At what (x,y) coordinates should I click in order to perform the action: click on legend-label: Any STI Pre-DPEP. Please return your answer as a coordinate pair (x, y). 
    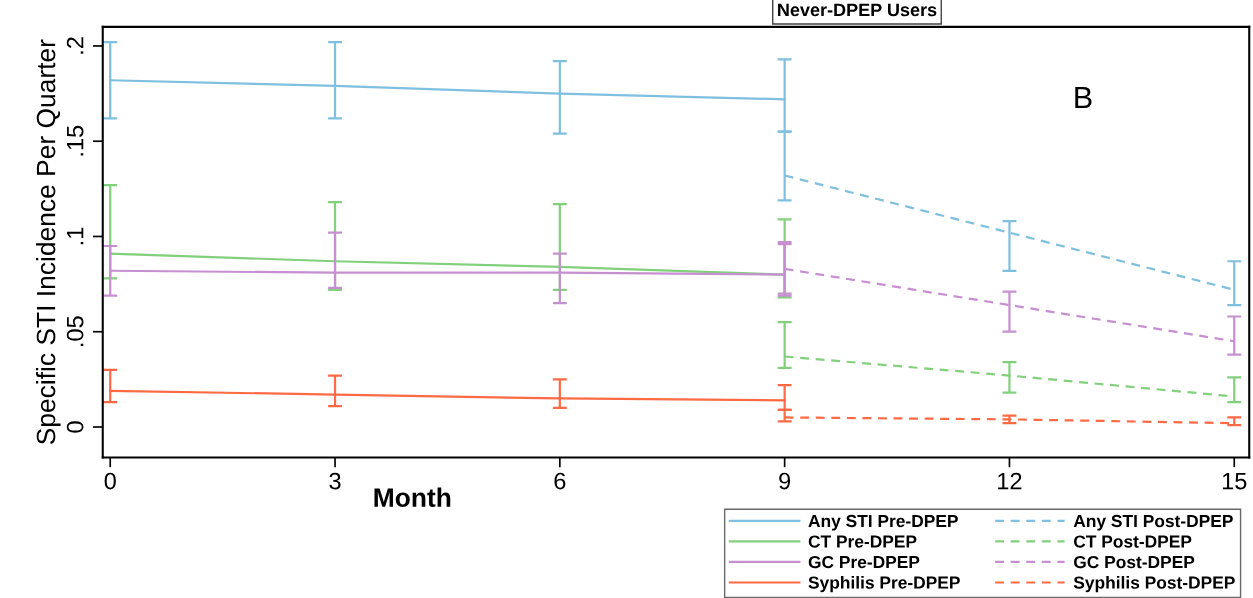
    Looking at the image, I should click on (883, 522).